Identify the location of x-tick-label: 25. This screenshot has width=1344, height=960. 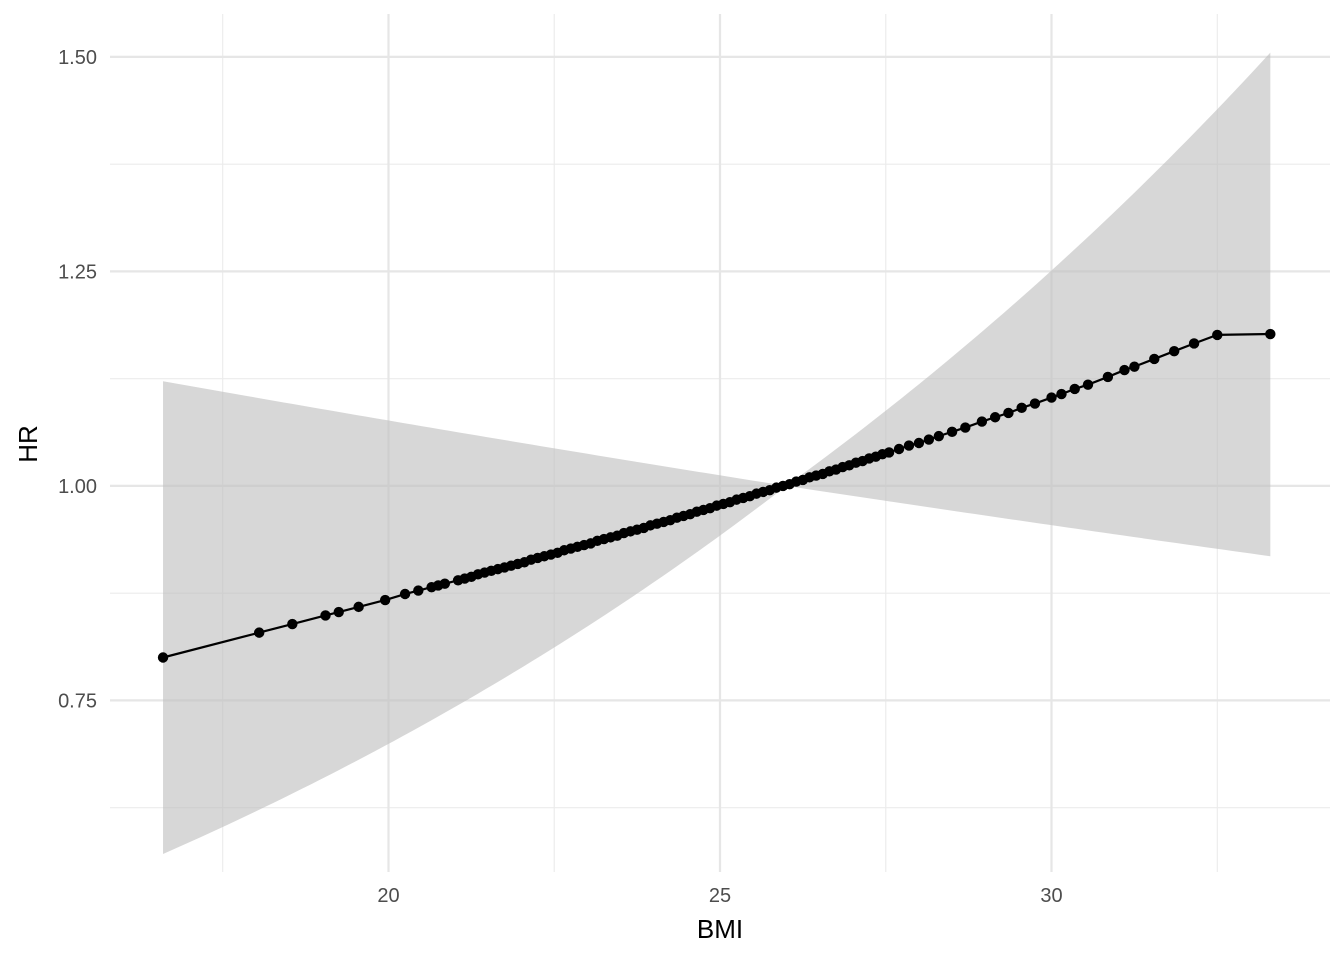
(720, 896).